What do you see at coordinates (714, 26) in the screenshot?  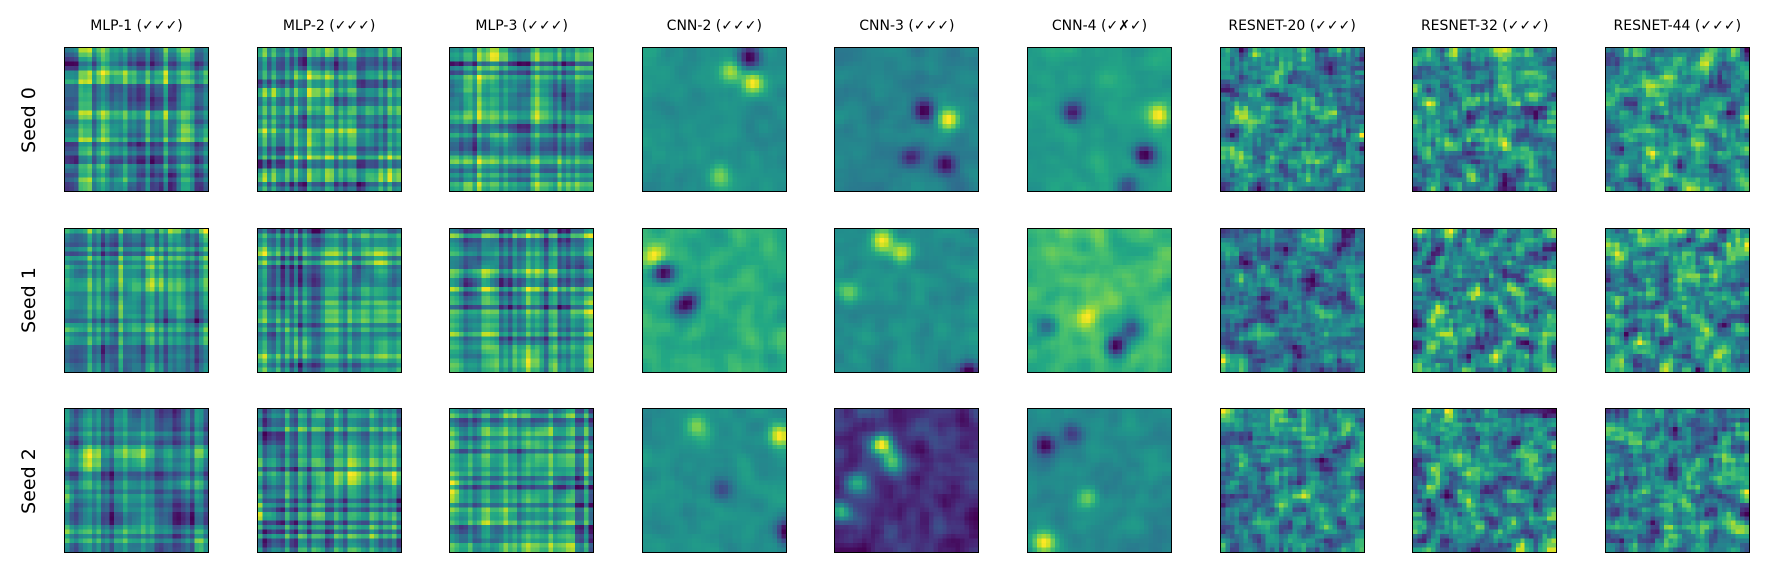 I see `column-title: CNN-2 (✓✓✓)` at bounding box center [714, 26].